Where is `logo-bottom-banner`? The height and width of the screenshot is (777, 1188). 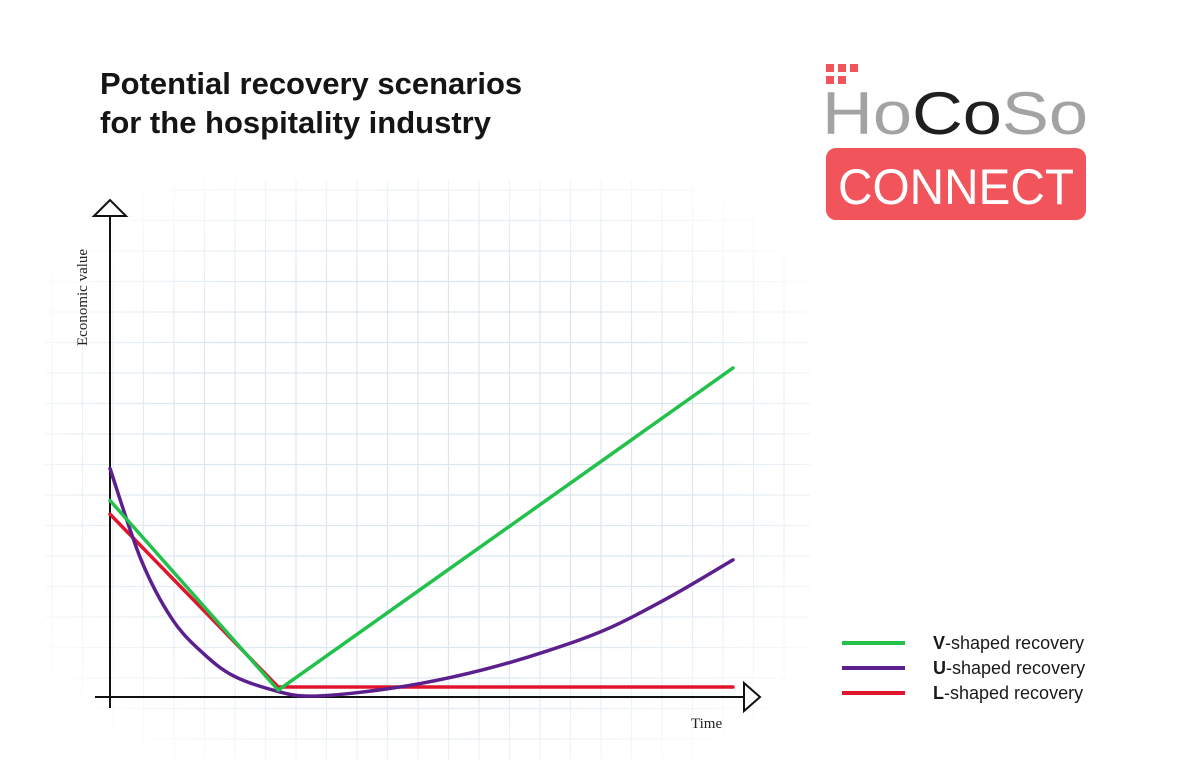
logo-bottom-banner is located at coordinates (956, 184).